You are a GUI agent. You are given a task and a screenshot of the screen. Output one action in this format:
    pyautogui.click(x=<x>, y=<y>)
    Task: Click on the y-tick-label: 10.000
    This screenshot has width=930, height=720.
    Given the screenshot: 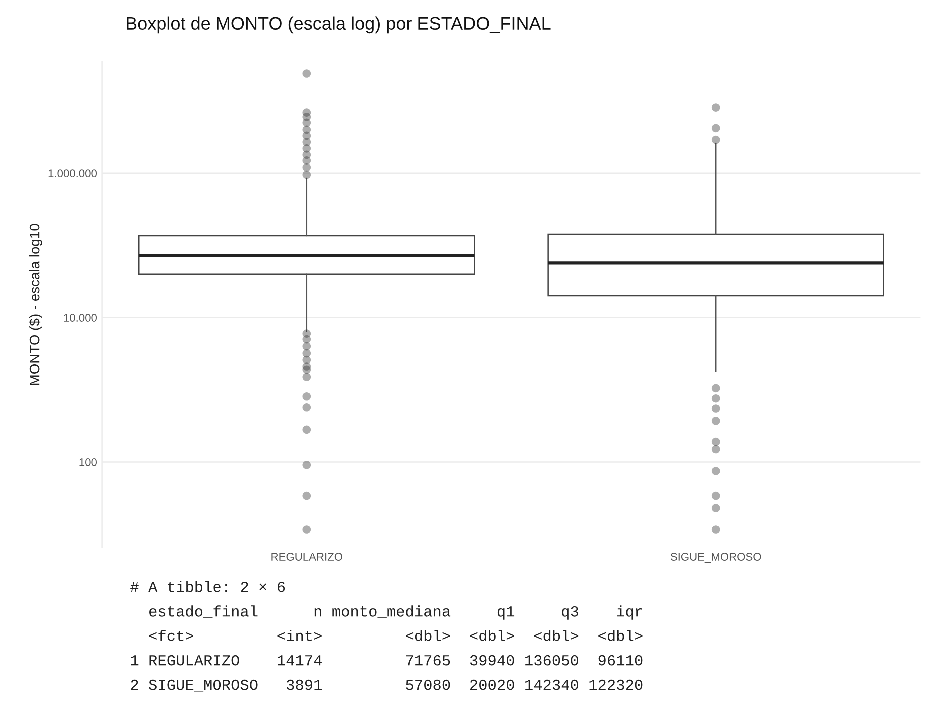 What is the action you would take?
    pyautogui.click(x=81, y=318)
    